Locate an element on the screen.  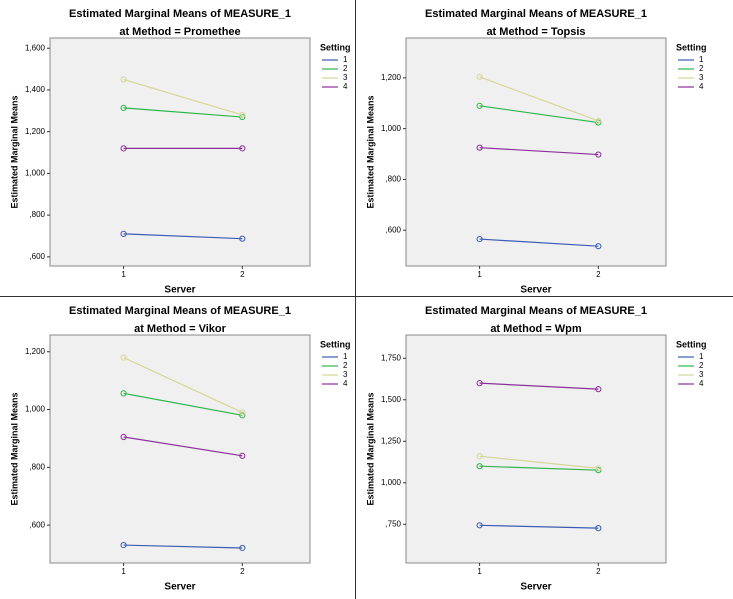
y-tick-label: 1,400 is located at coordinates (35, 89).